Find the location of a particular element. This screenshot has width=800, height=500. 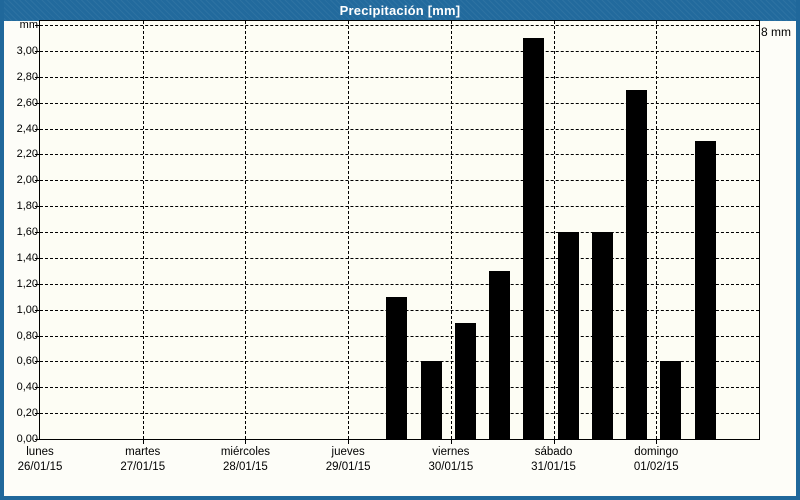

y-axis-label: 2,20 is located at coordinates (27, 154).